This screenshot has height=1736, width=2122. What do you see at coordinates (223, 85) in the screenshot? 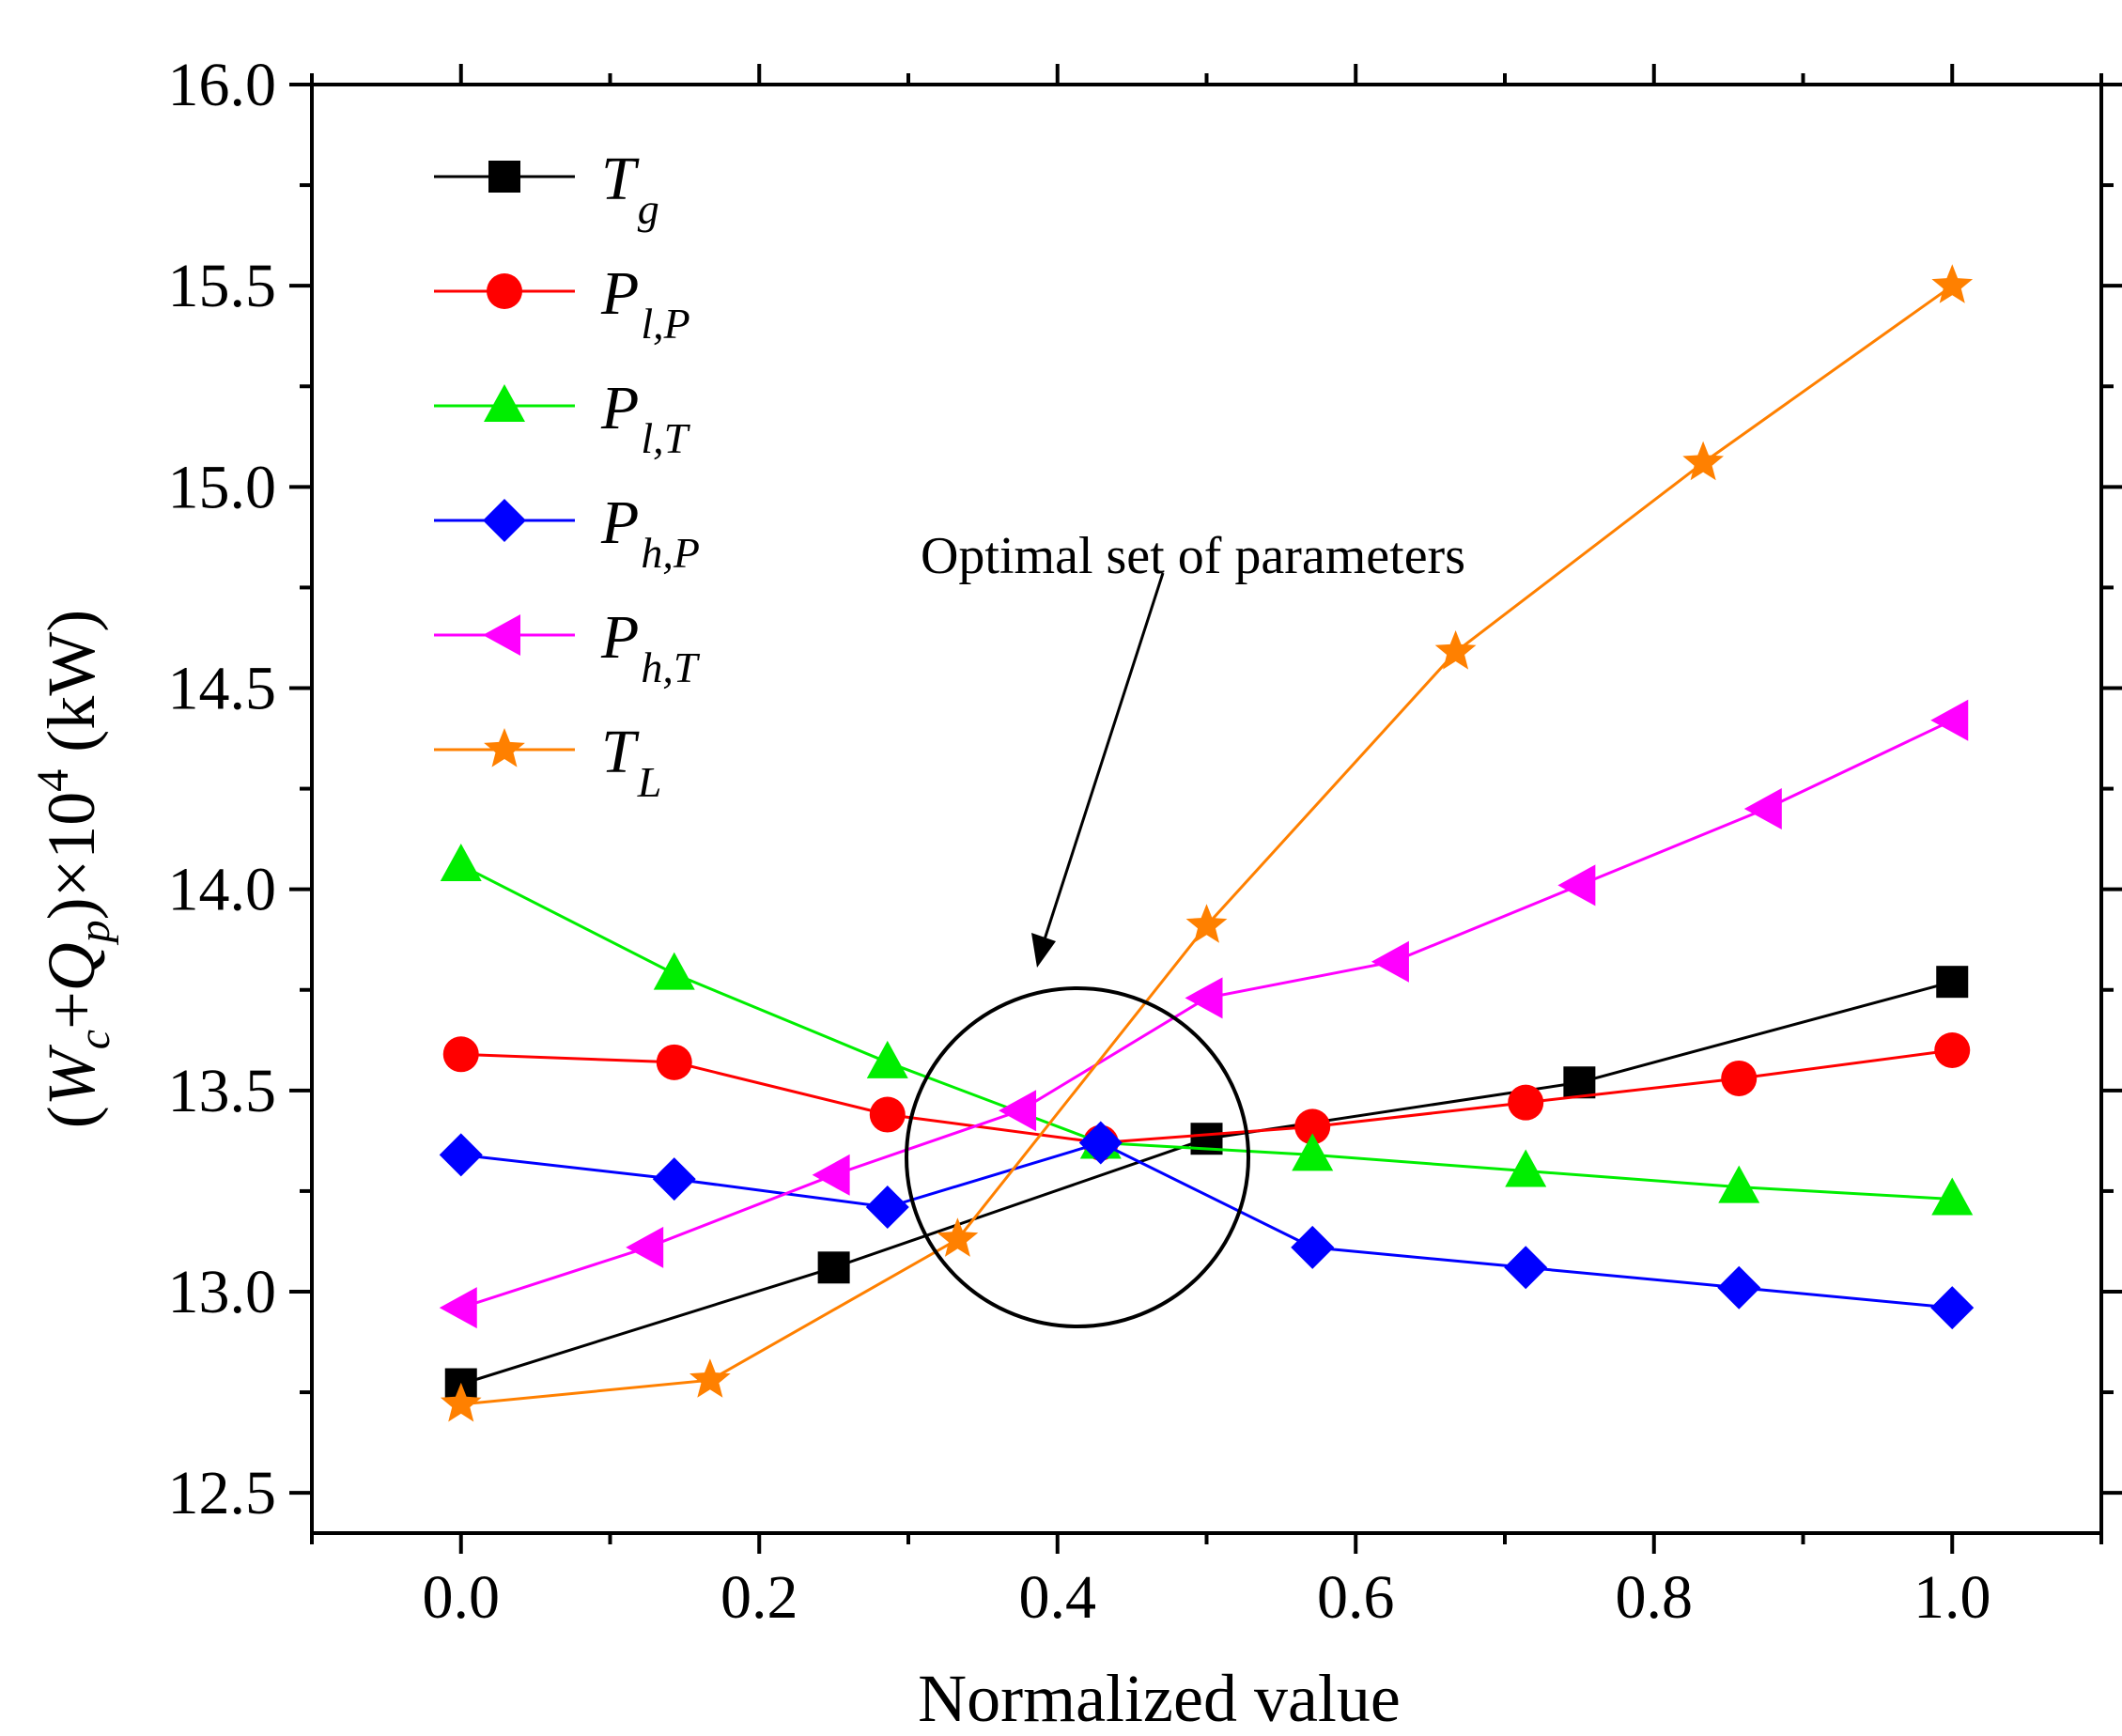
I see `y-tick-label: 16.0` at bounding box center [223, 85].